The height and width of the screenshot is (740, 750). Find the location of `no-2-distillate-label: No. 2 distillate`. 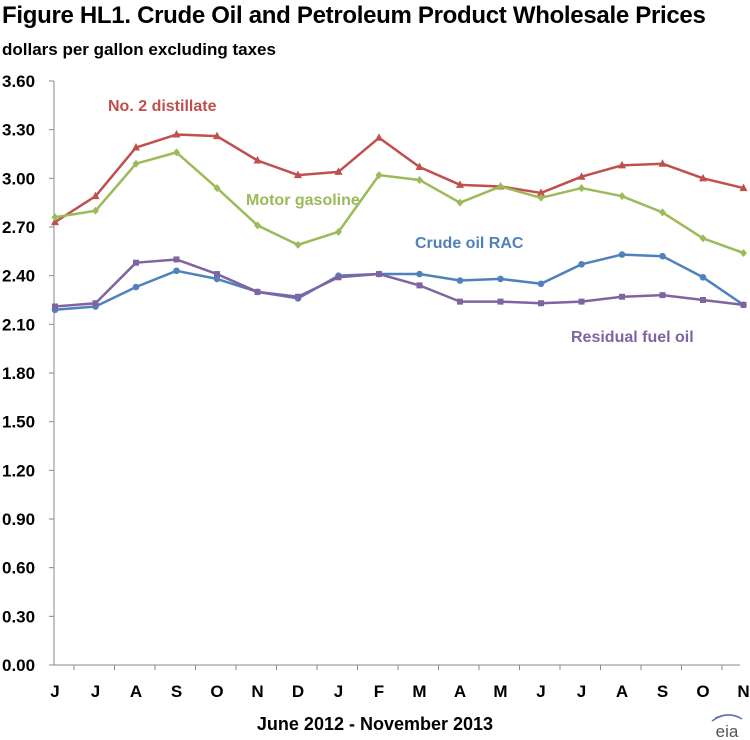

no-2-distillate-label: No. 2 distillate is located at coordinates (162, 106).